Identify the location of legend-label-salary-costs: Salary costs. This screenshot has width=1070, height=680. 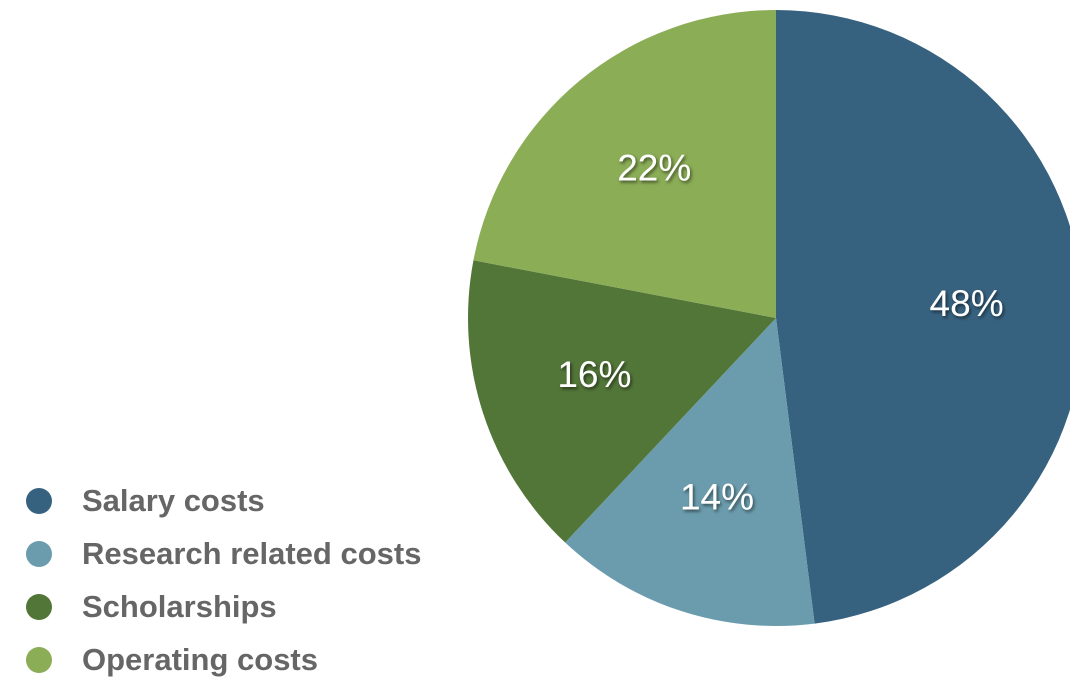
(173, 500).